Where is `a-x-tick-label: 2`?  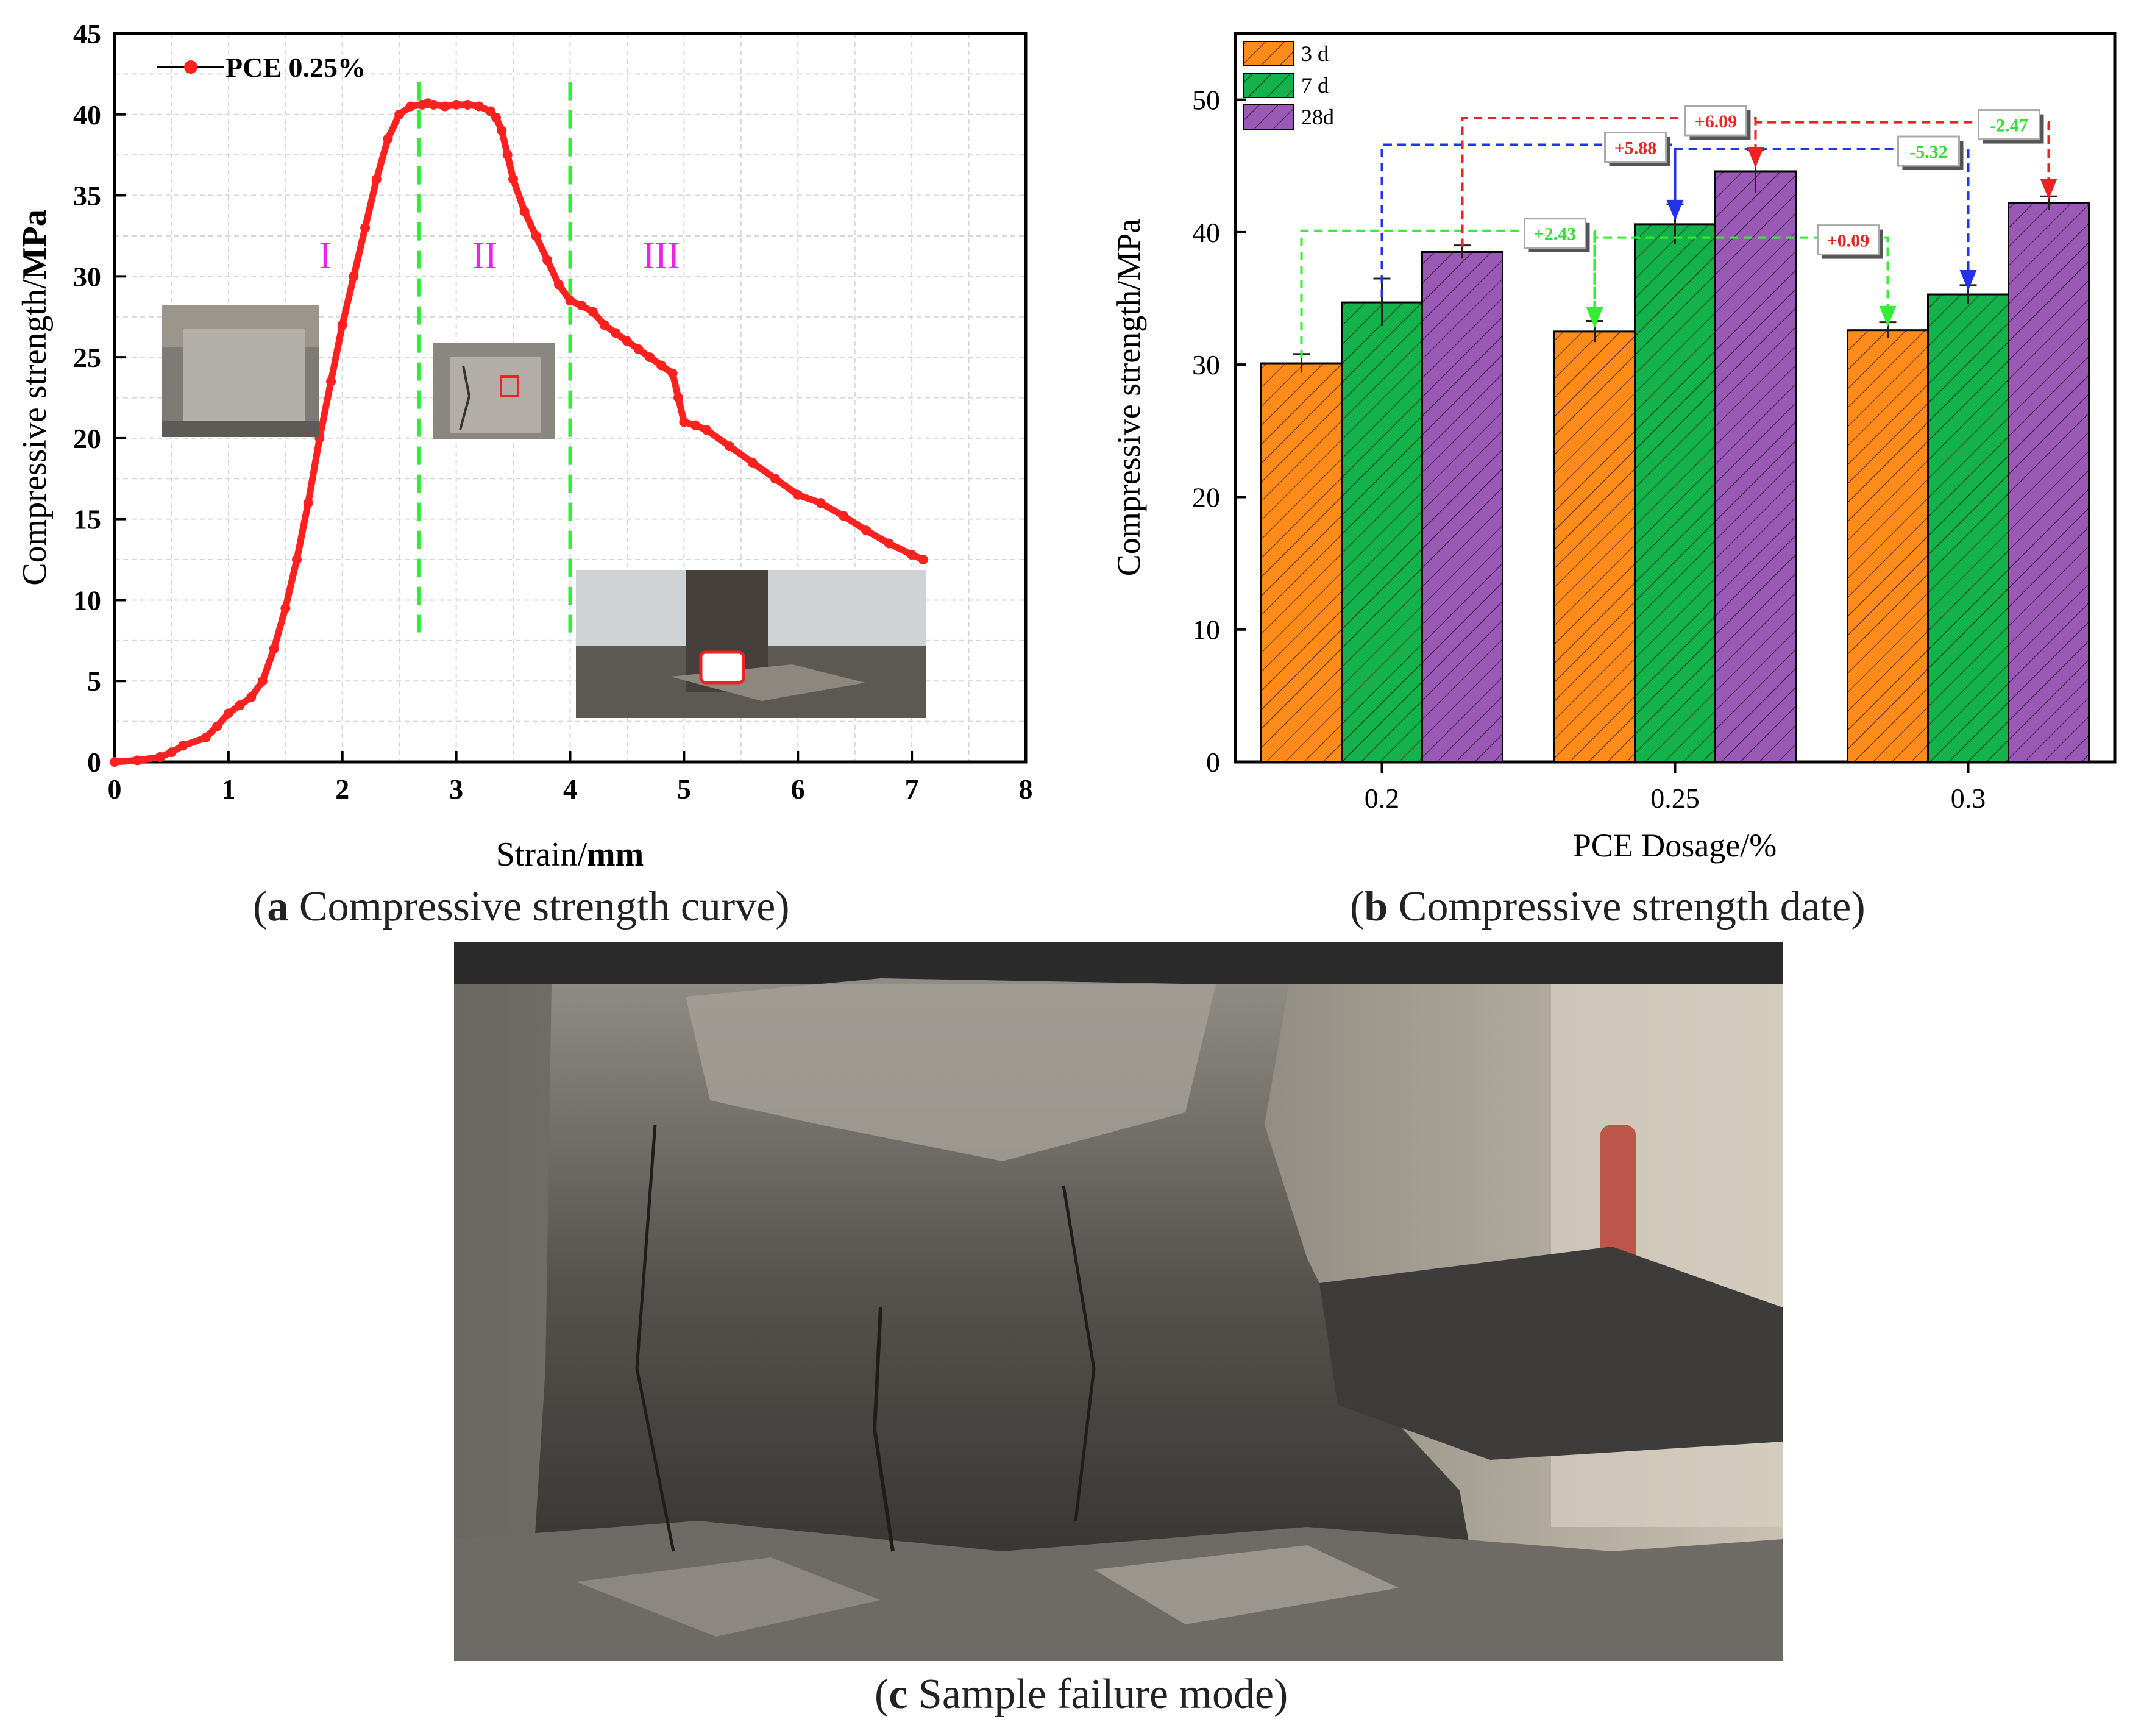
a-x-tick-label: 2 is located at coordinates (342, 789).